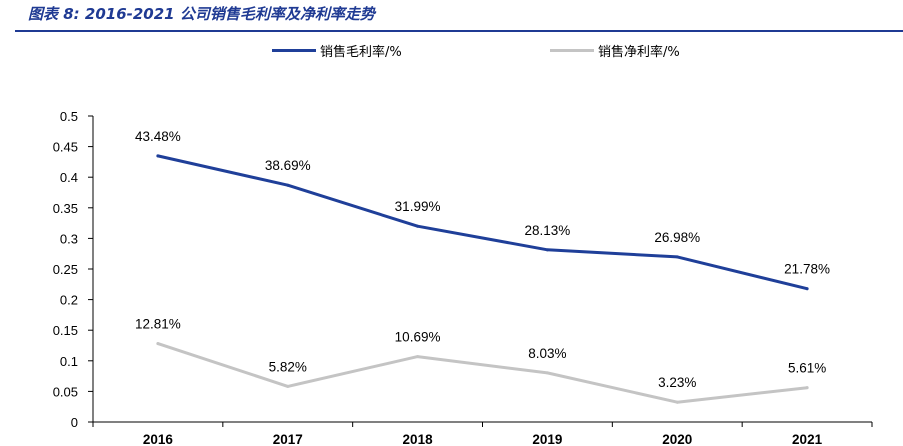 This screenshot has height=446, width=903. Describe the element at coordinates (69, 238) in the screenshot. I see `y-tick-label: 0.3` at that location.